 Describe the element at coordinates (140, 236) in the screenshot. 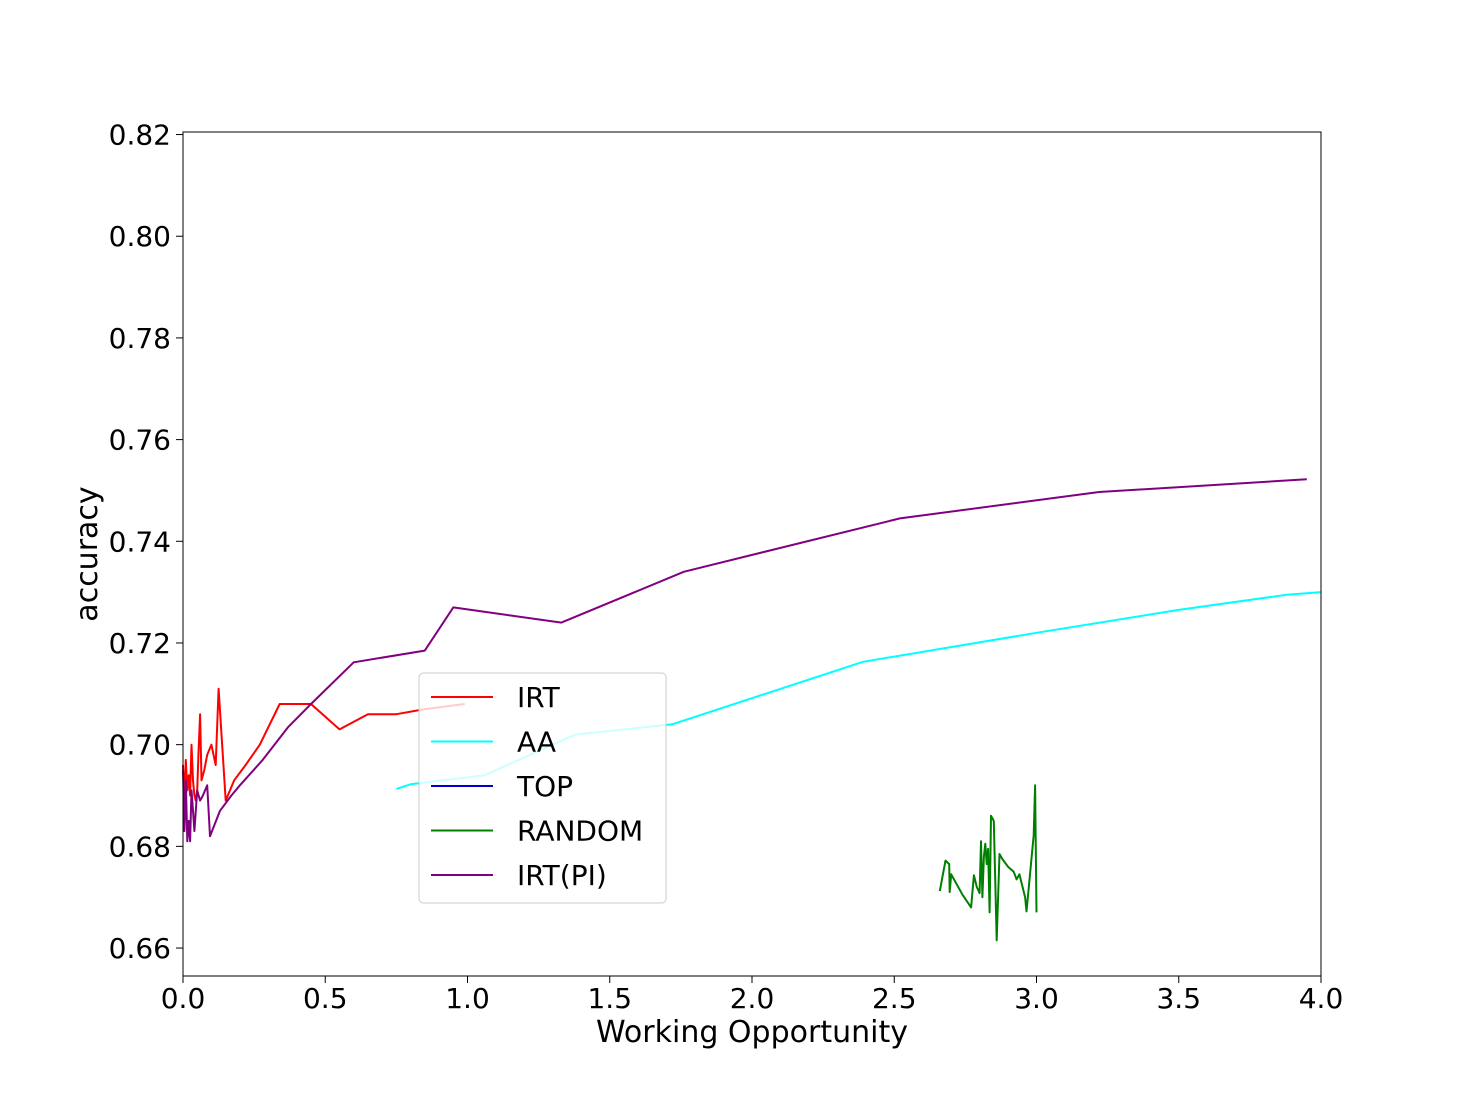

I see `y-tick-label: 0.80` at that location.